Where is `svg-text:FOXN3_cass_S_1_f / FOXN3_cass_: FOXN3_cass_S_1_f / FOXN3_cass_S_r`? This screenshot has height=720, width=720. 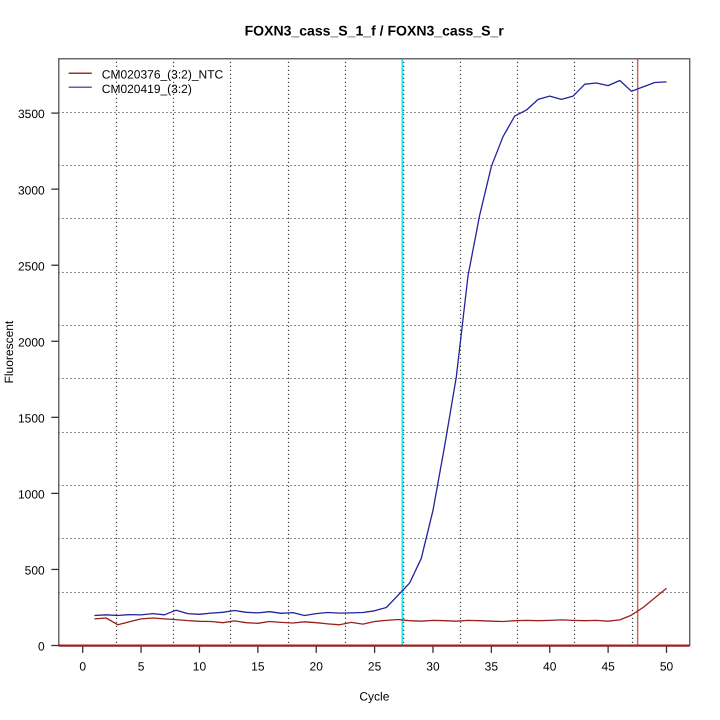 svg-text:FOXN3_cass_S_1_f / FOXN3_cass_: FOXN3_cass_S_1_f / FOXN3_cass_S_r is located at coordinates (375, 31).